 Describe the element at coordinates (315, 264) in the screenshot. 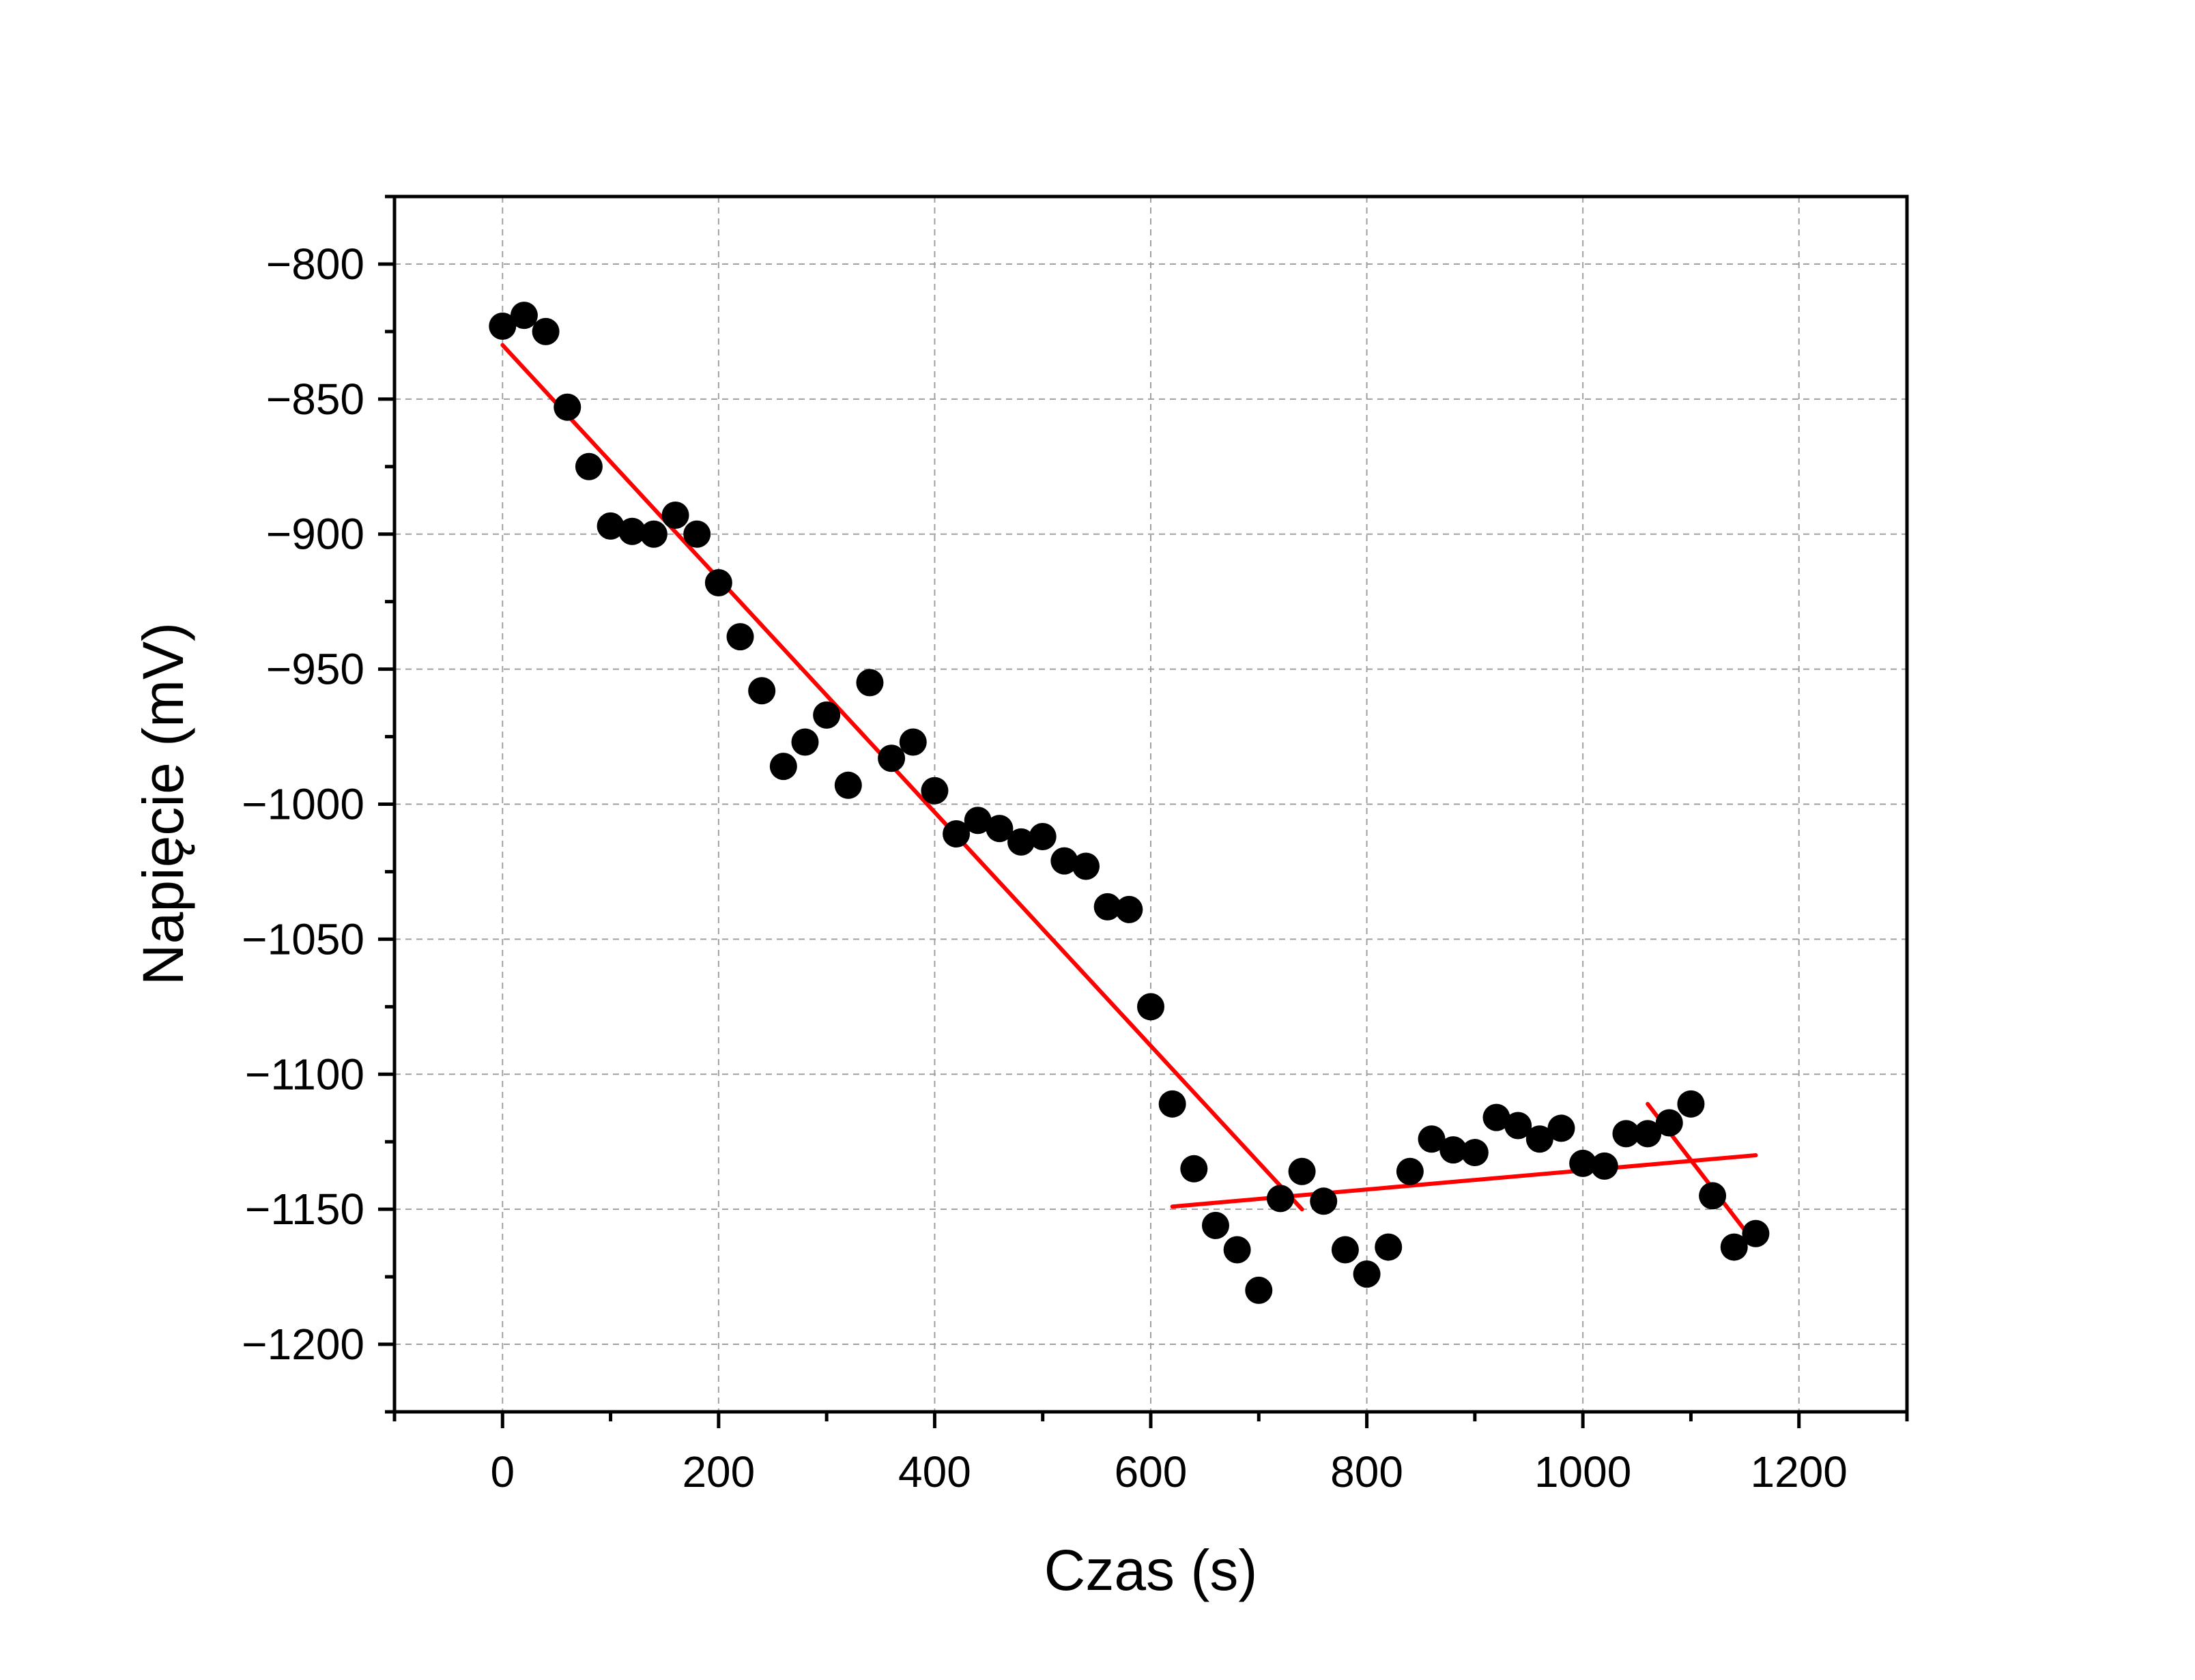

I see `y-tick-label: −800` at that location.